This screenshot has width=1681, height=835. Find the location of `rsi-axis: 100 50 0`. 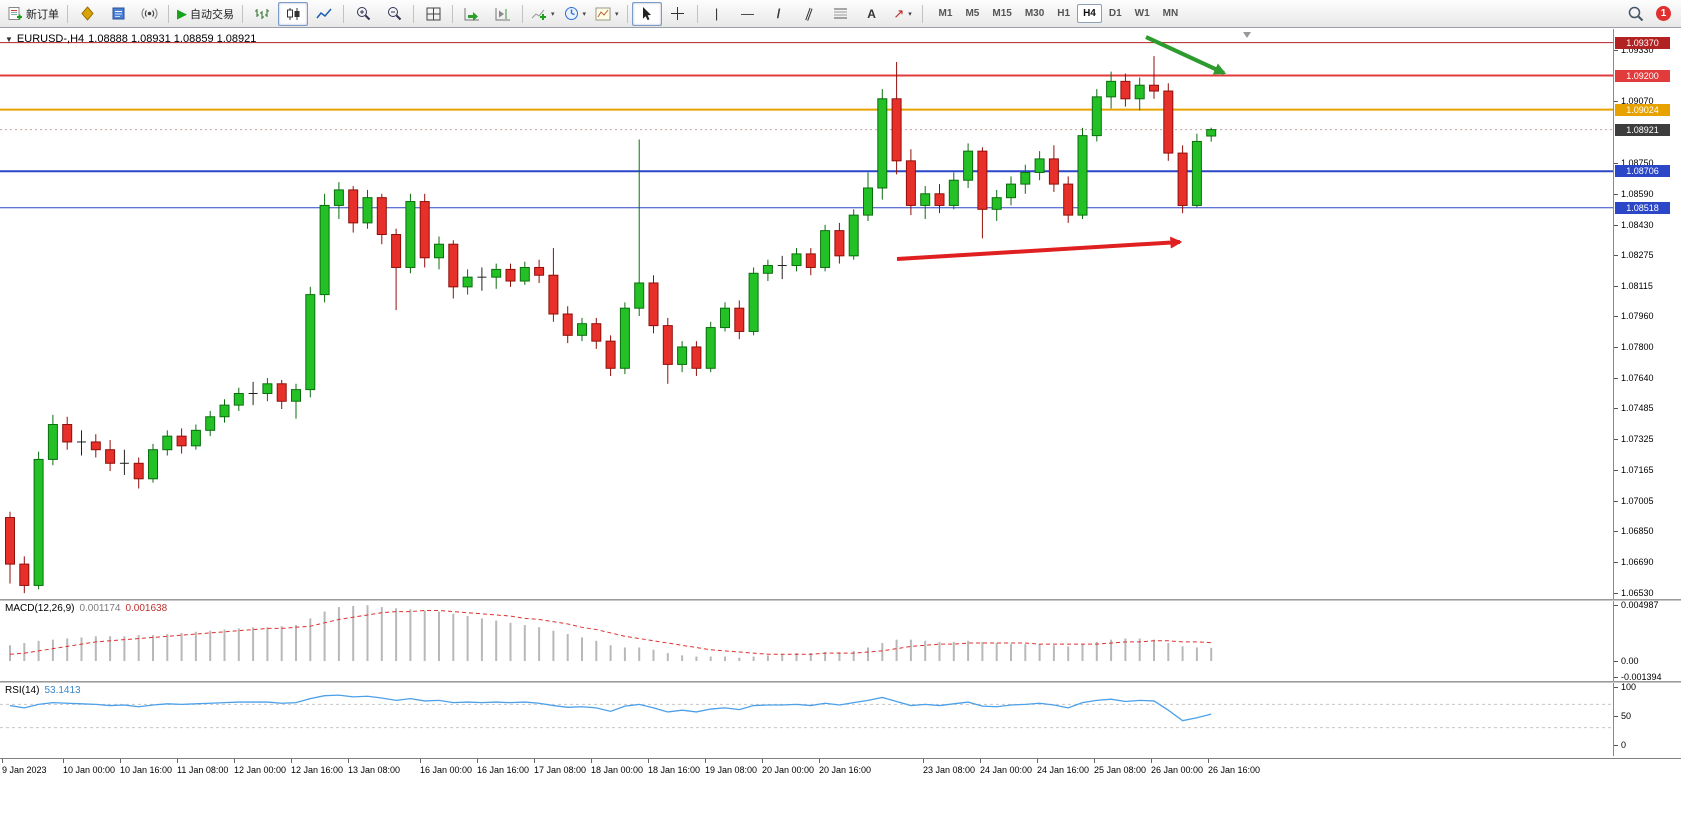

rsi-axis: 100 50 0 is located at coordinates (1647, 719).